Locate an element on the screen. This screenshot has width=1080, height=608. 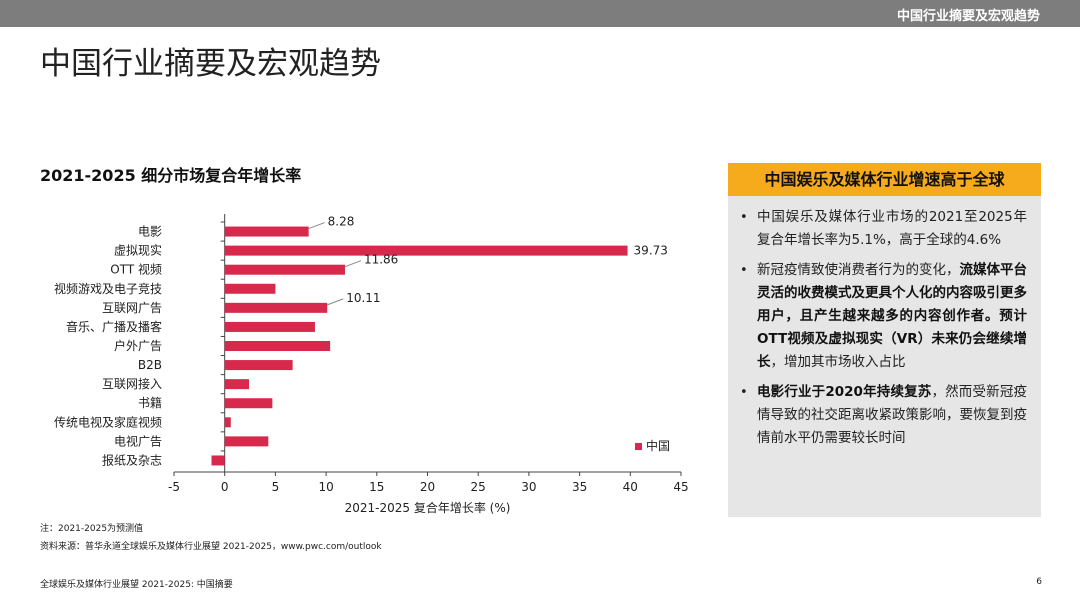
tick-label: -5 is located at coordinates (174, 487).